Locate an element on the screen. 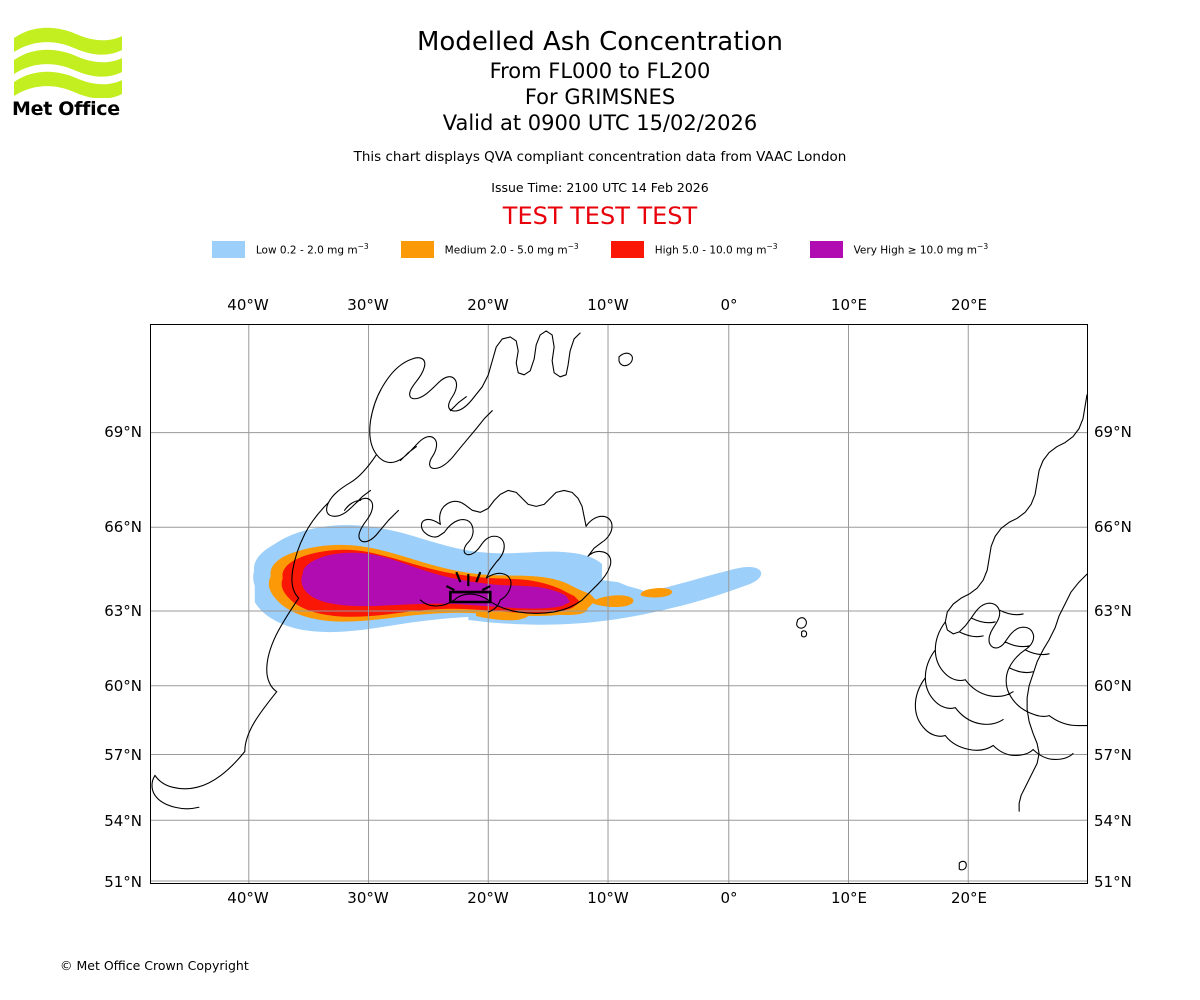  legend-very-high-exponent: −3 is located at coordinates (983, 247).